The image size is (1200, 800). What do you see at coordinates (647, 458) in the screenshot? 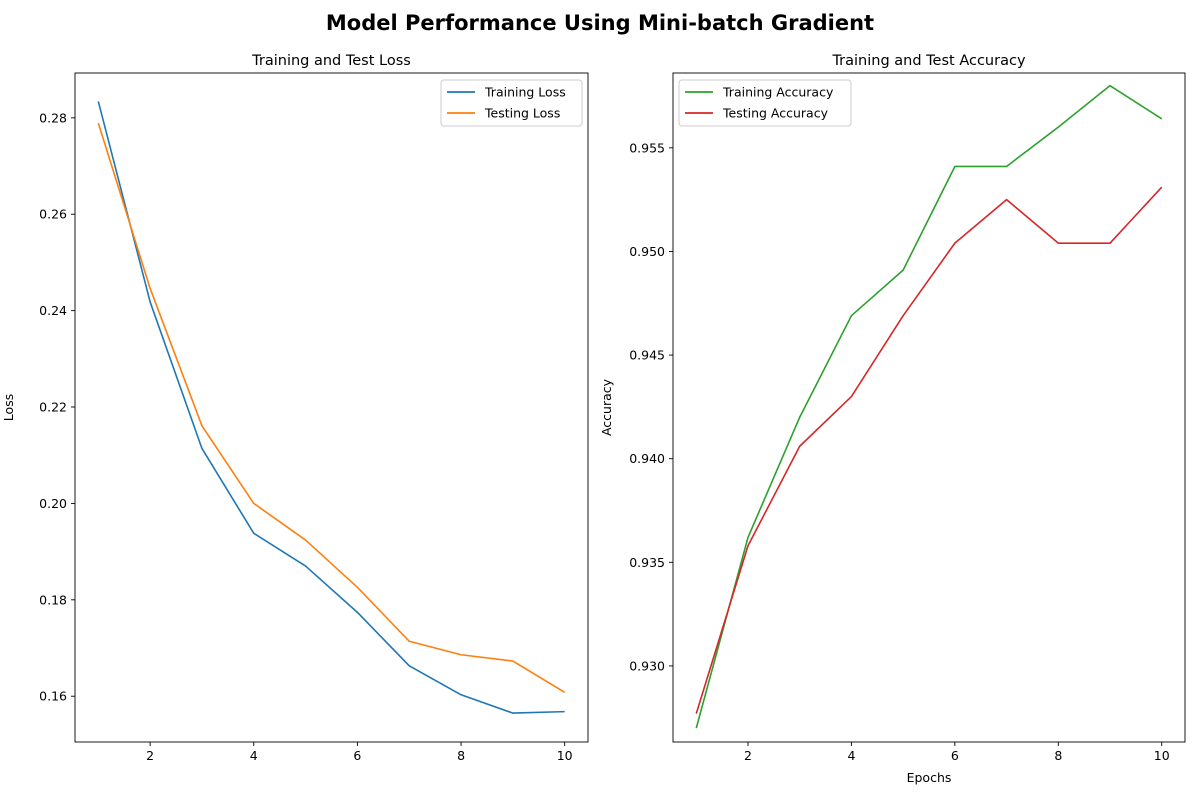
I see `y-tick-label: 0.940` at bounding box center [647, 458].